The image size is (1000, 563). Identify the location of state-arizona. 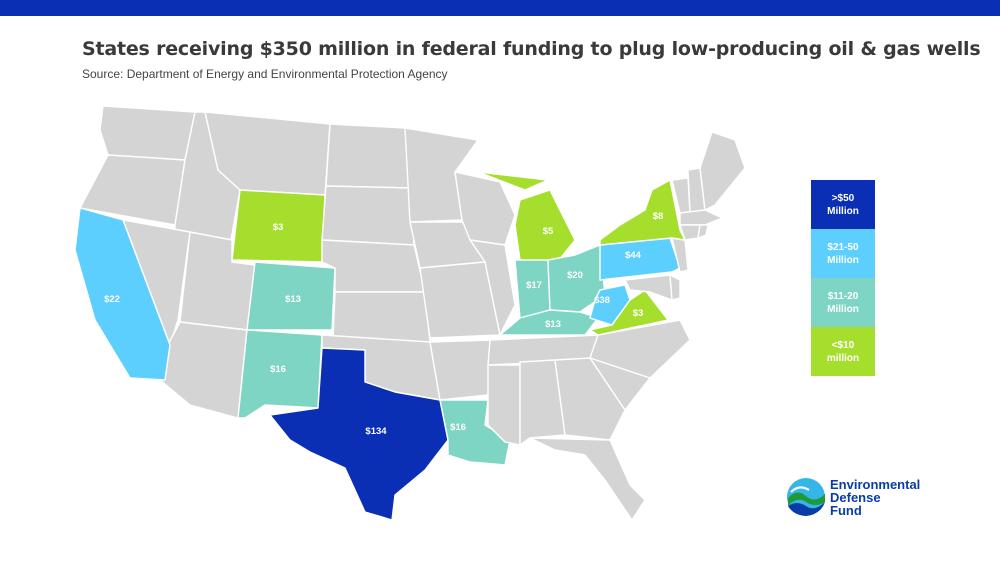
(203, 370).